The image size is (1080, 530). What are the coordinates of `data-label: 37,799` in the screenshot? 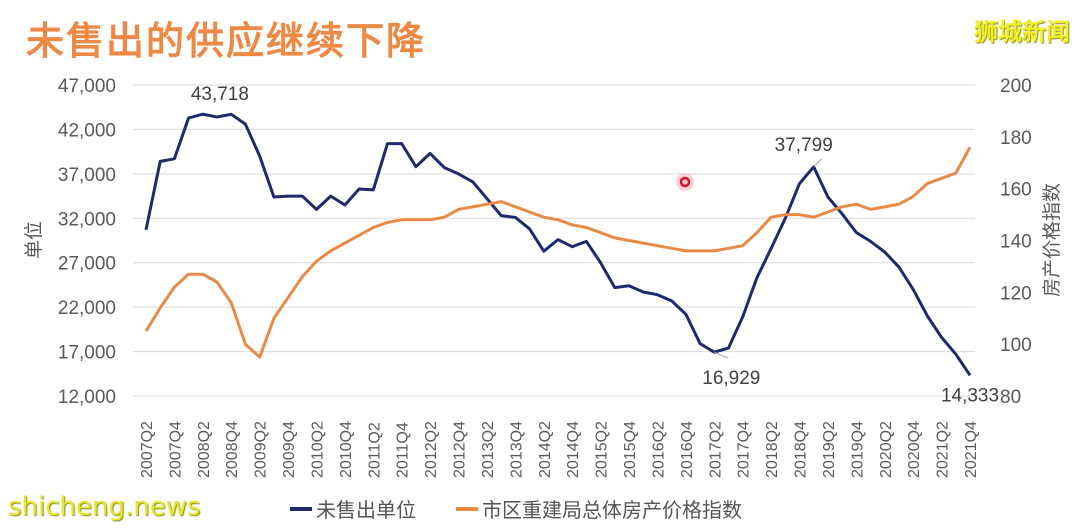 It's located at (804, 145).